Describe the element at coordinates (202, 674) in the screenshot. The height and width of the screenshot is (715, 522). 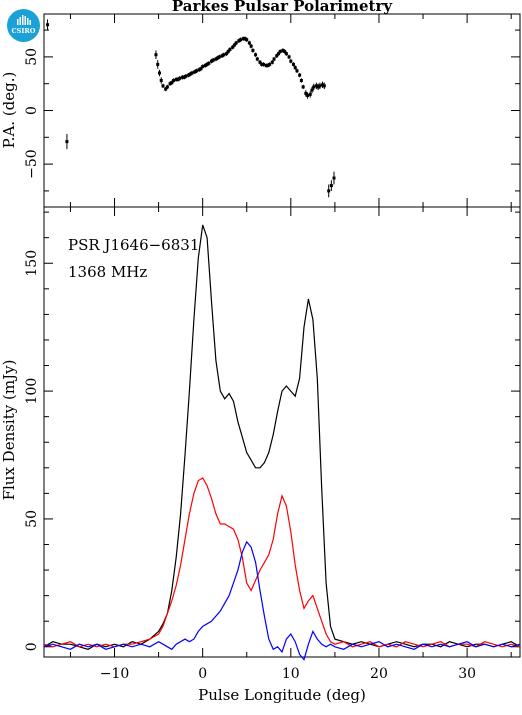
I see `x-tick-label: 0` at that location.